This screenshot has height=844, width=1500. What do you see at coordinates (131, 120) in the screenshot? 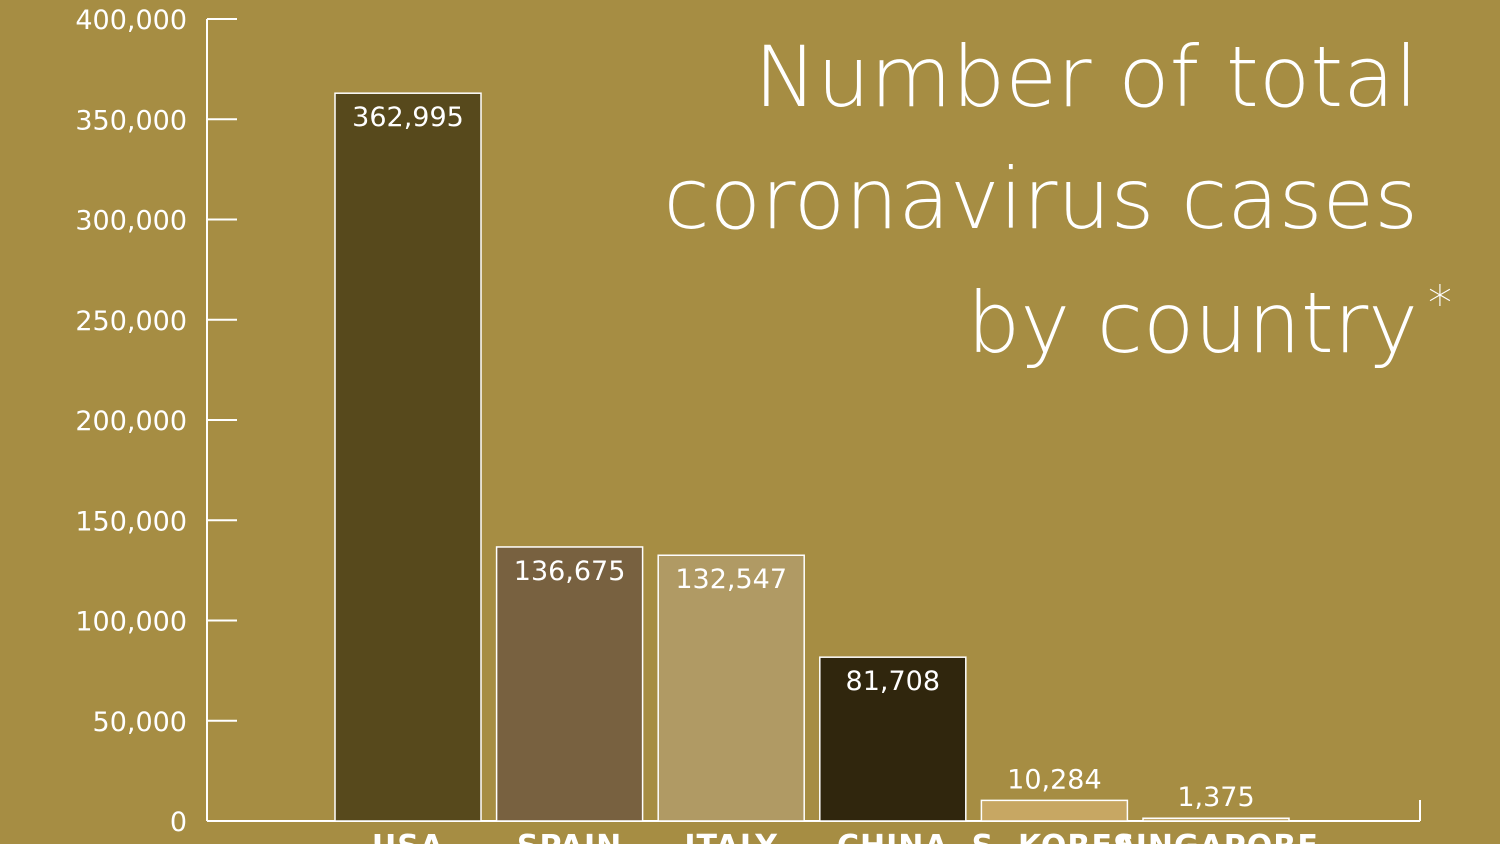
I see `y-tick-label: 350,000` at bounding box center [131, 120].